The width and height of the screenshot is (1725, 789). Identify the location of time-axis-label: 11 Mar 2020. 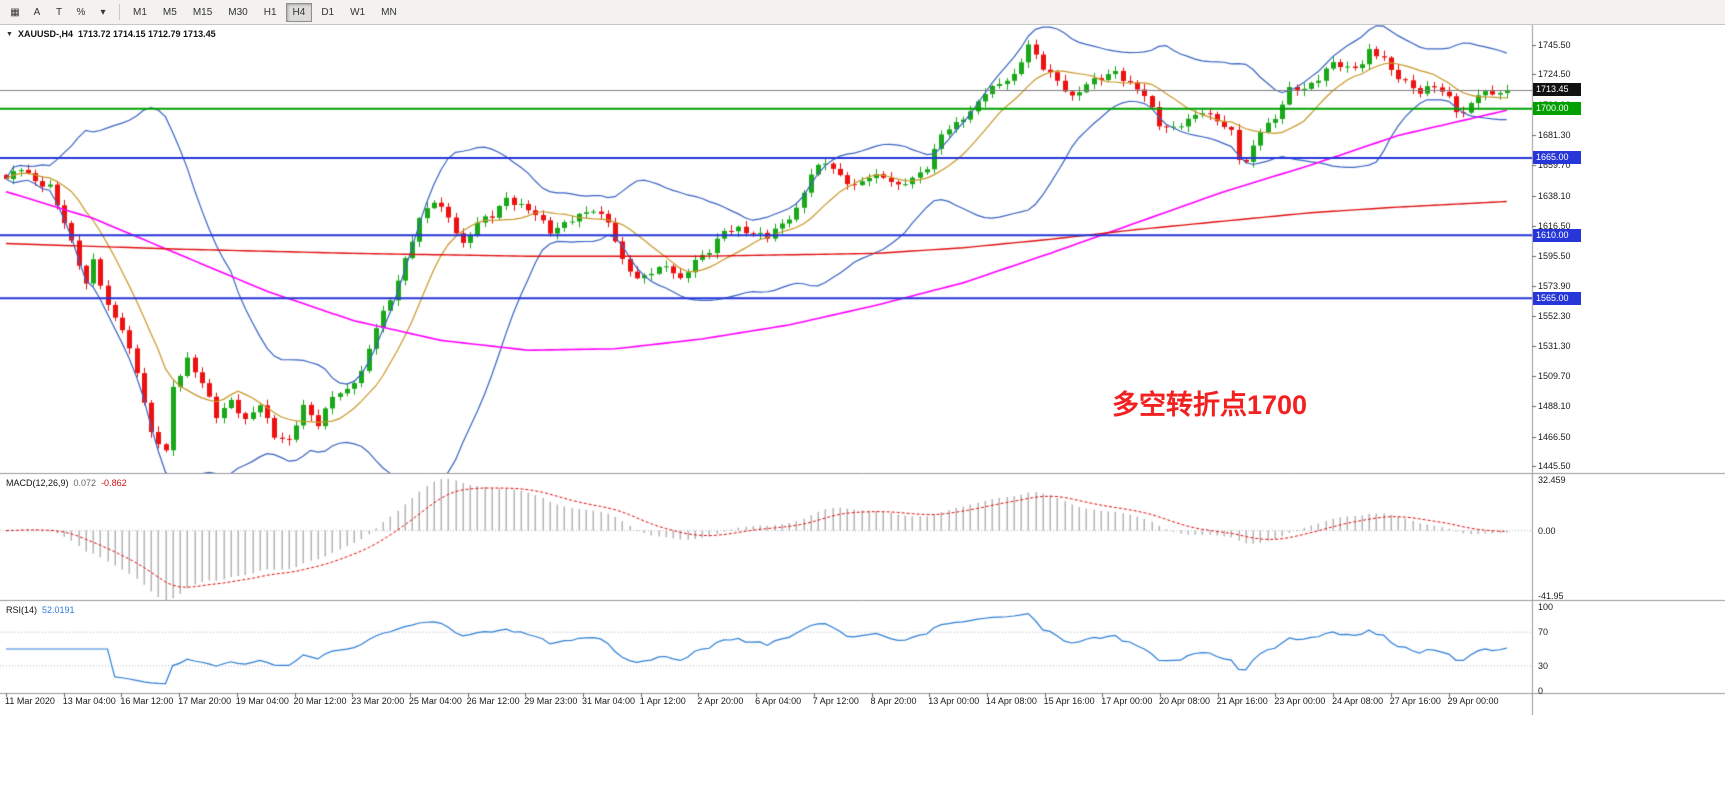
(30, 701).